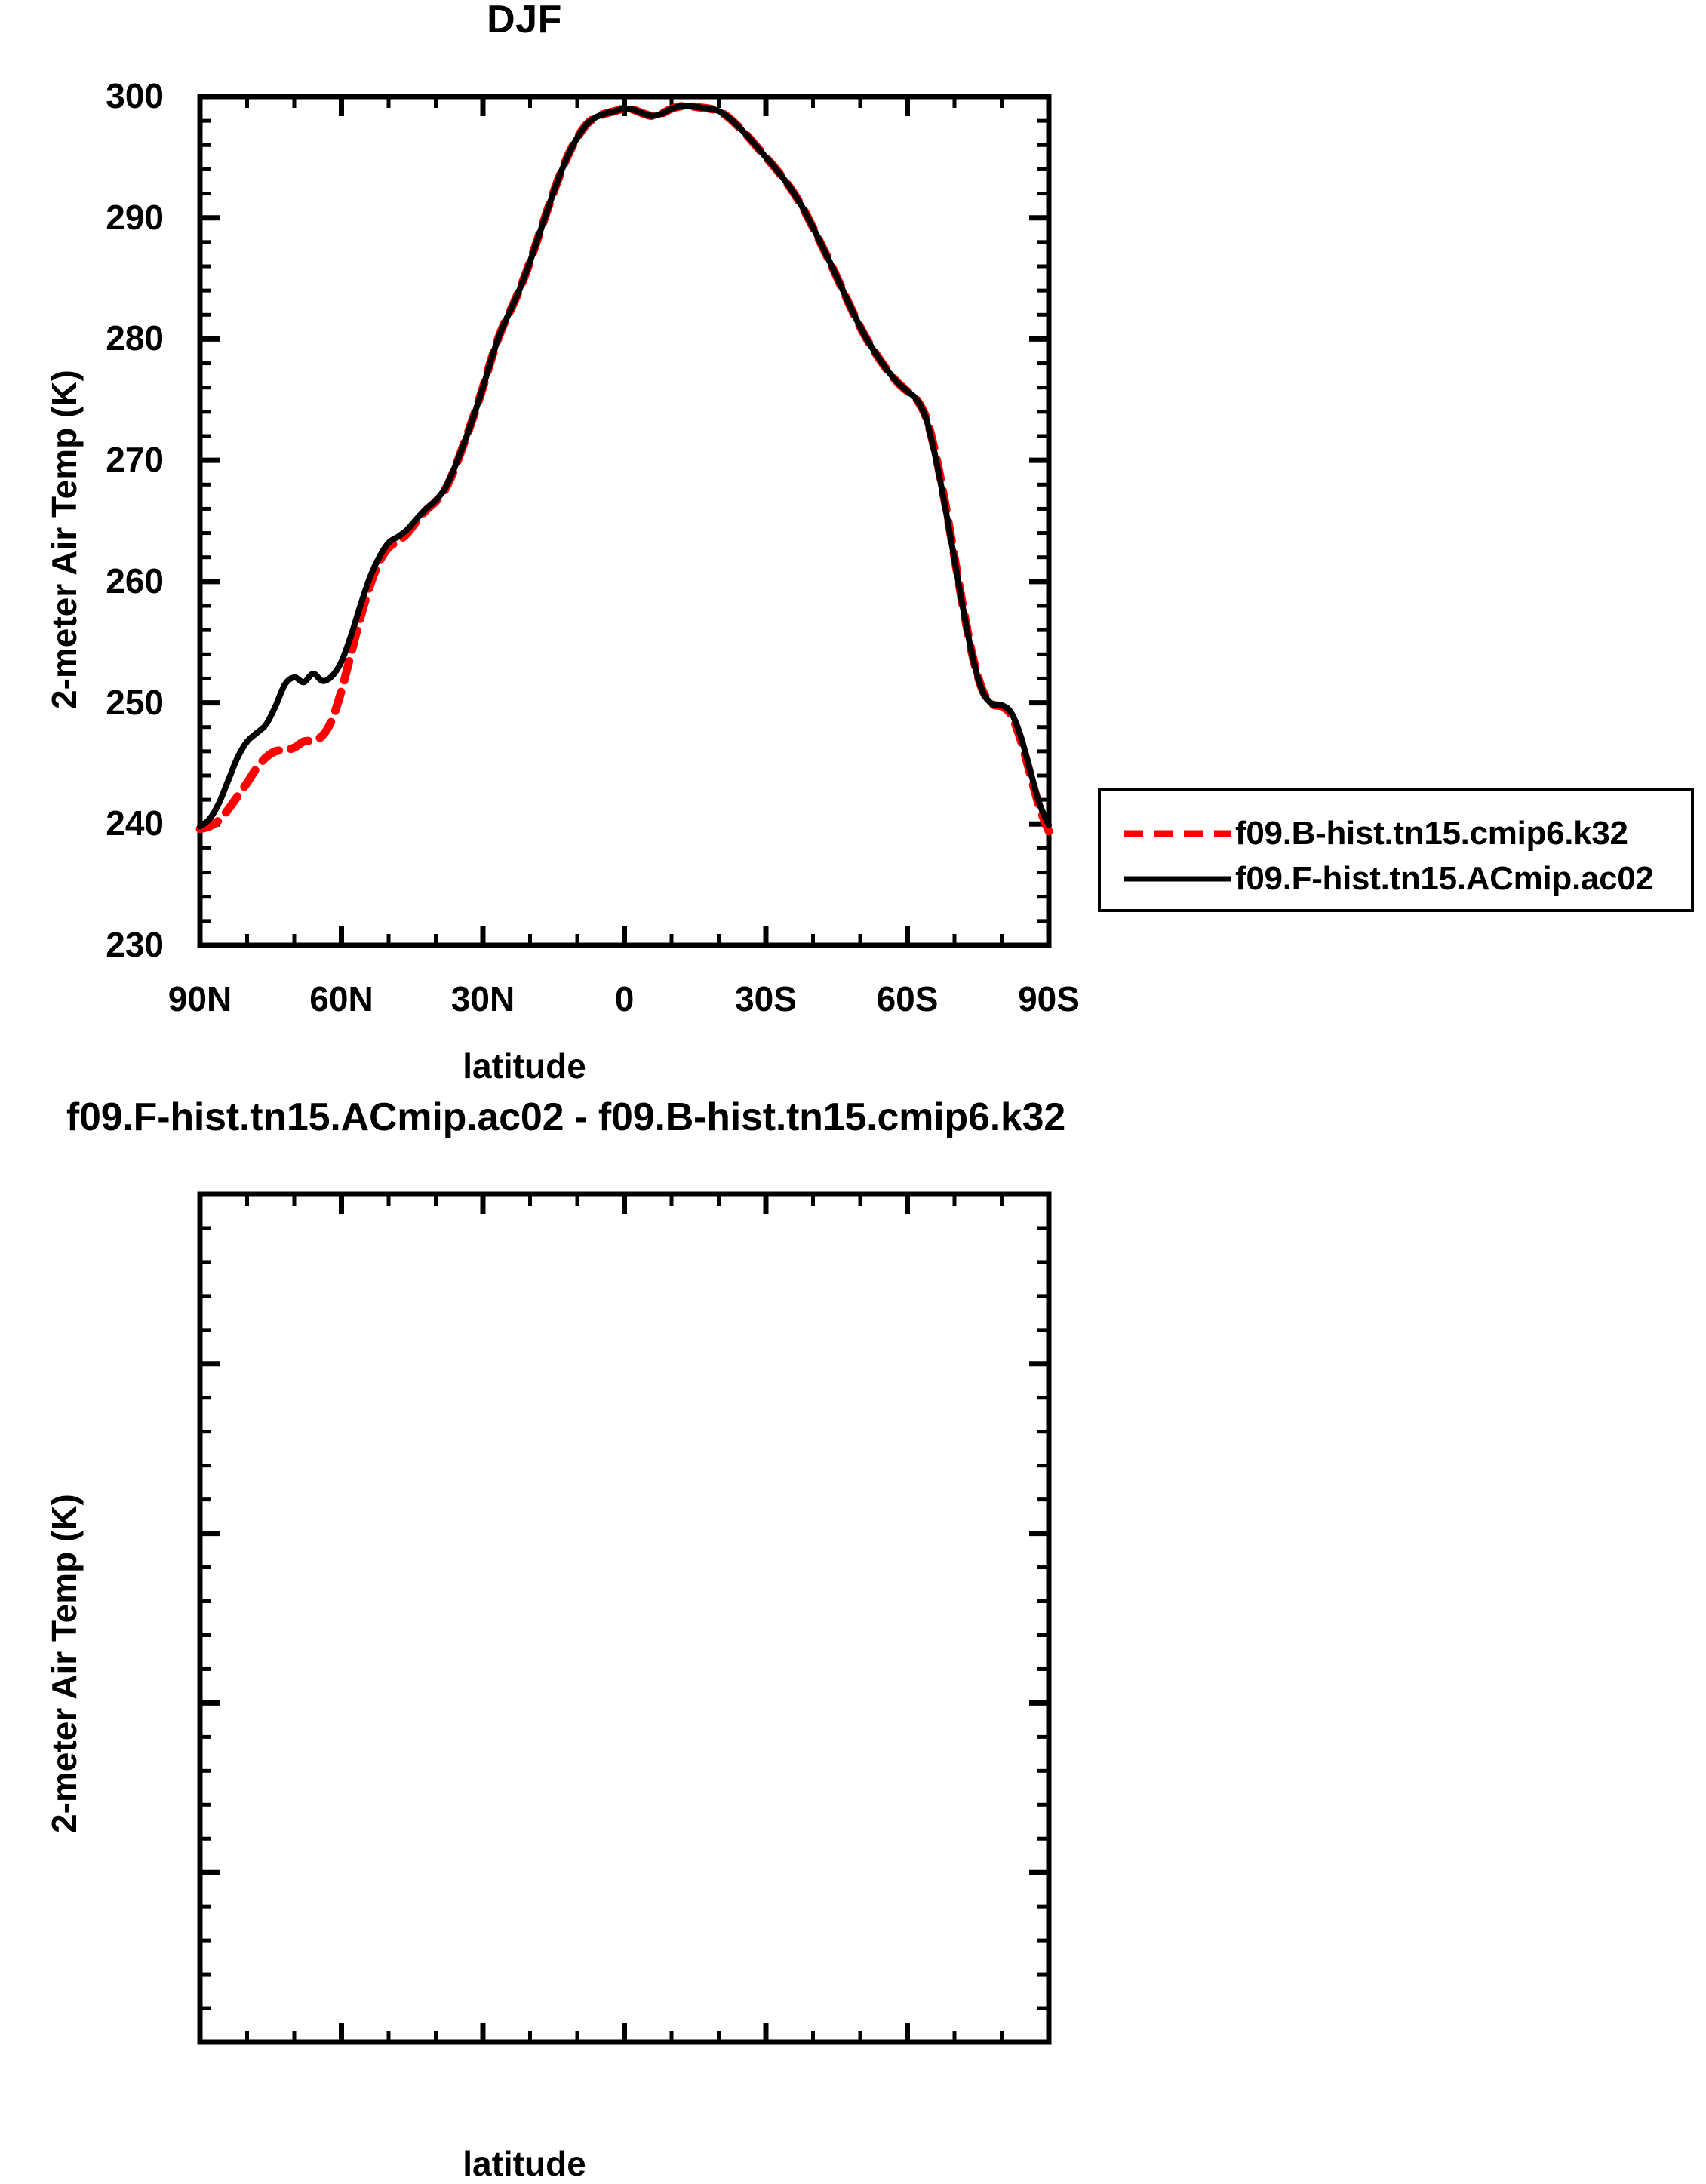 This screenshot has width=1706, height=2184. What do you see at coordinates (200, 999) in the screenshot?
I see `xtick-label: 90N` at bounding box center [200, 999].